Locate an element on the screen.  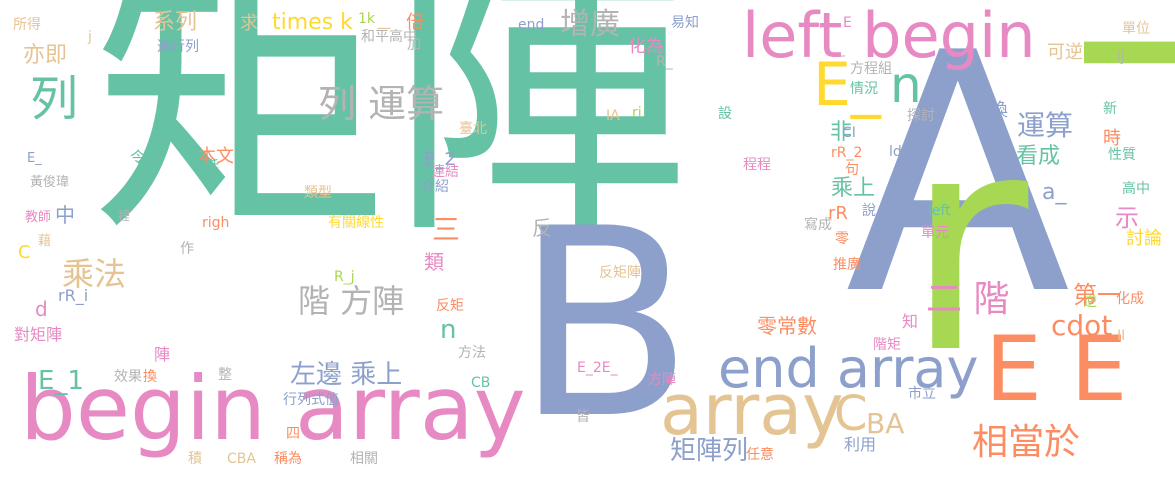
cloud-word: R_j is located at coordinates (344, 277).